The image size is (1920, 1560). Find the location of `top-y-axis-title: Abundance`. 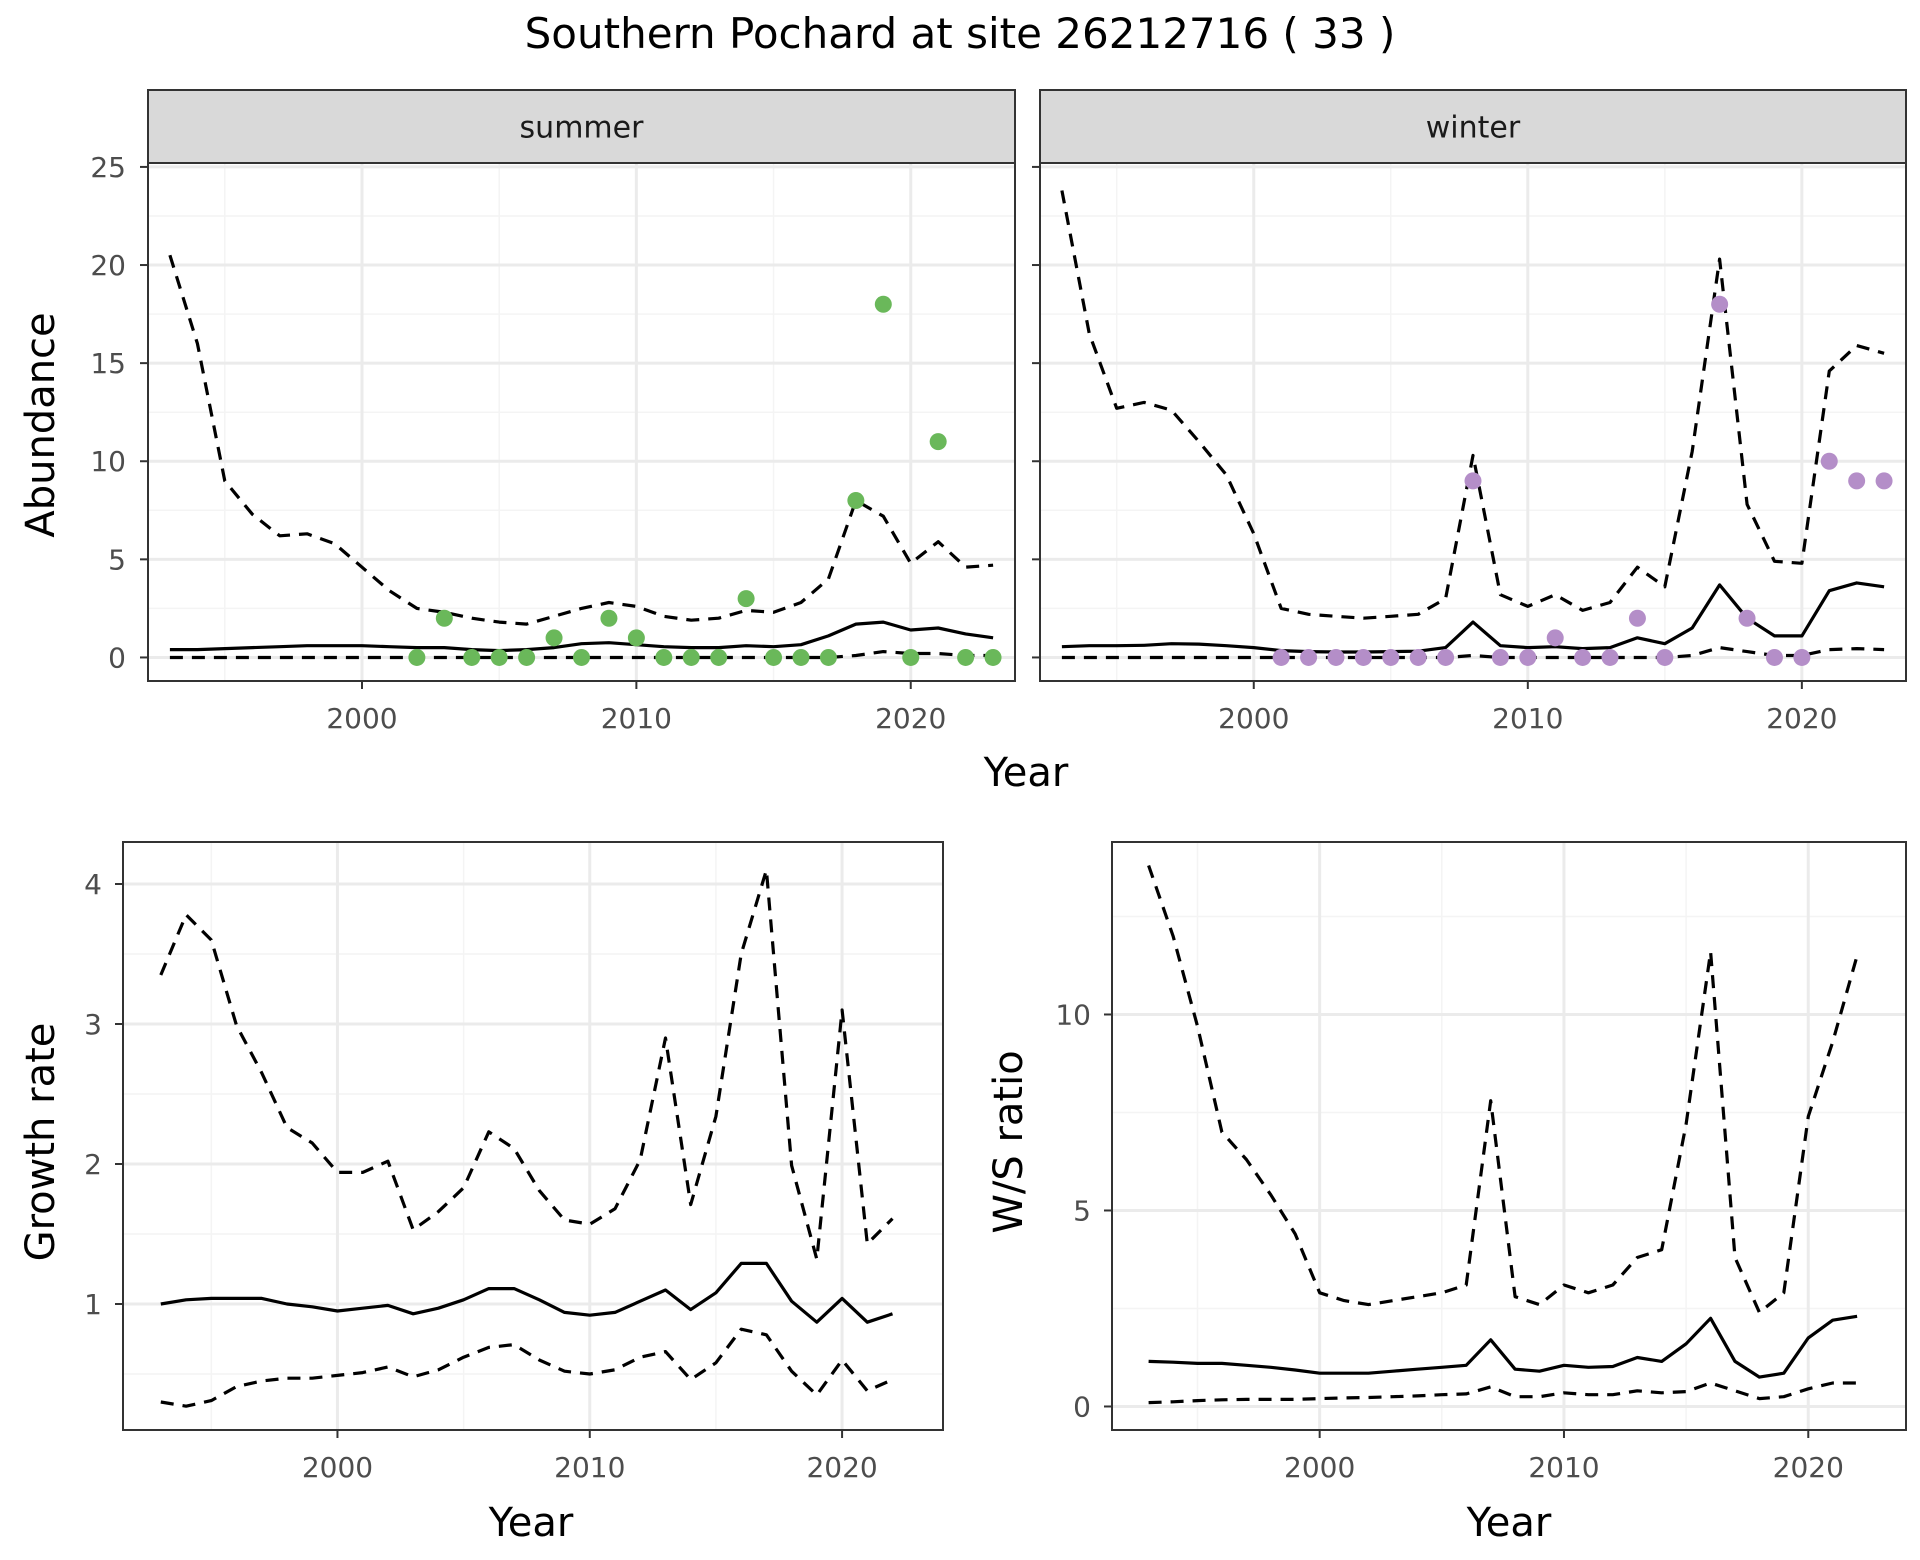

top-y-axis-title: Abundance is located at coordinates (41, 424).